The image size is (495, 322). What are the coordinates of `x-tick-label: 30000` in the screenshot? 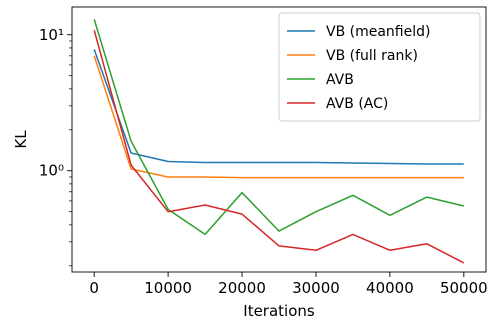 It's located at (316, 288).